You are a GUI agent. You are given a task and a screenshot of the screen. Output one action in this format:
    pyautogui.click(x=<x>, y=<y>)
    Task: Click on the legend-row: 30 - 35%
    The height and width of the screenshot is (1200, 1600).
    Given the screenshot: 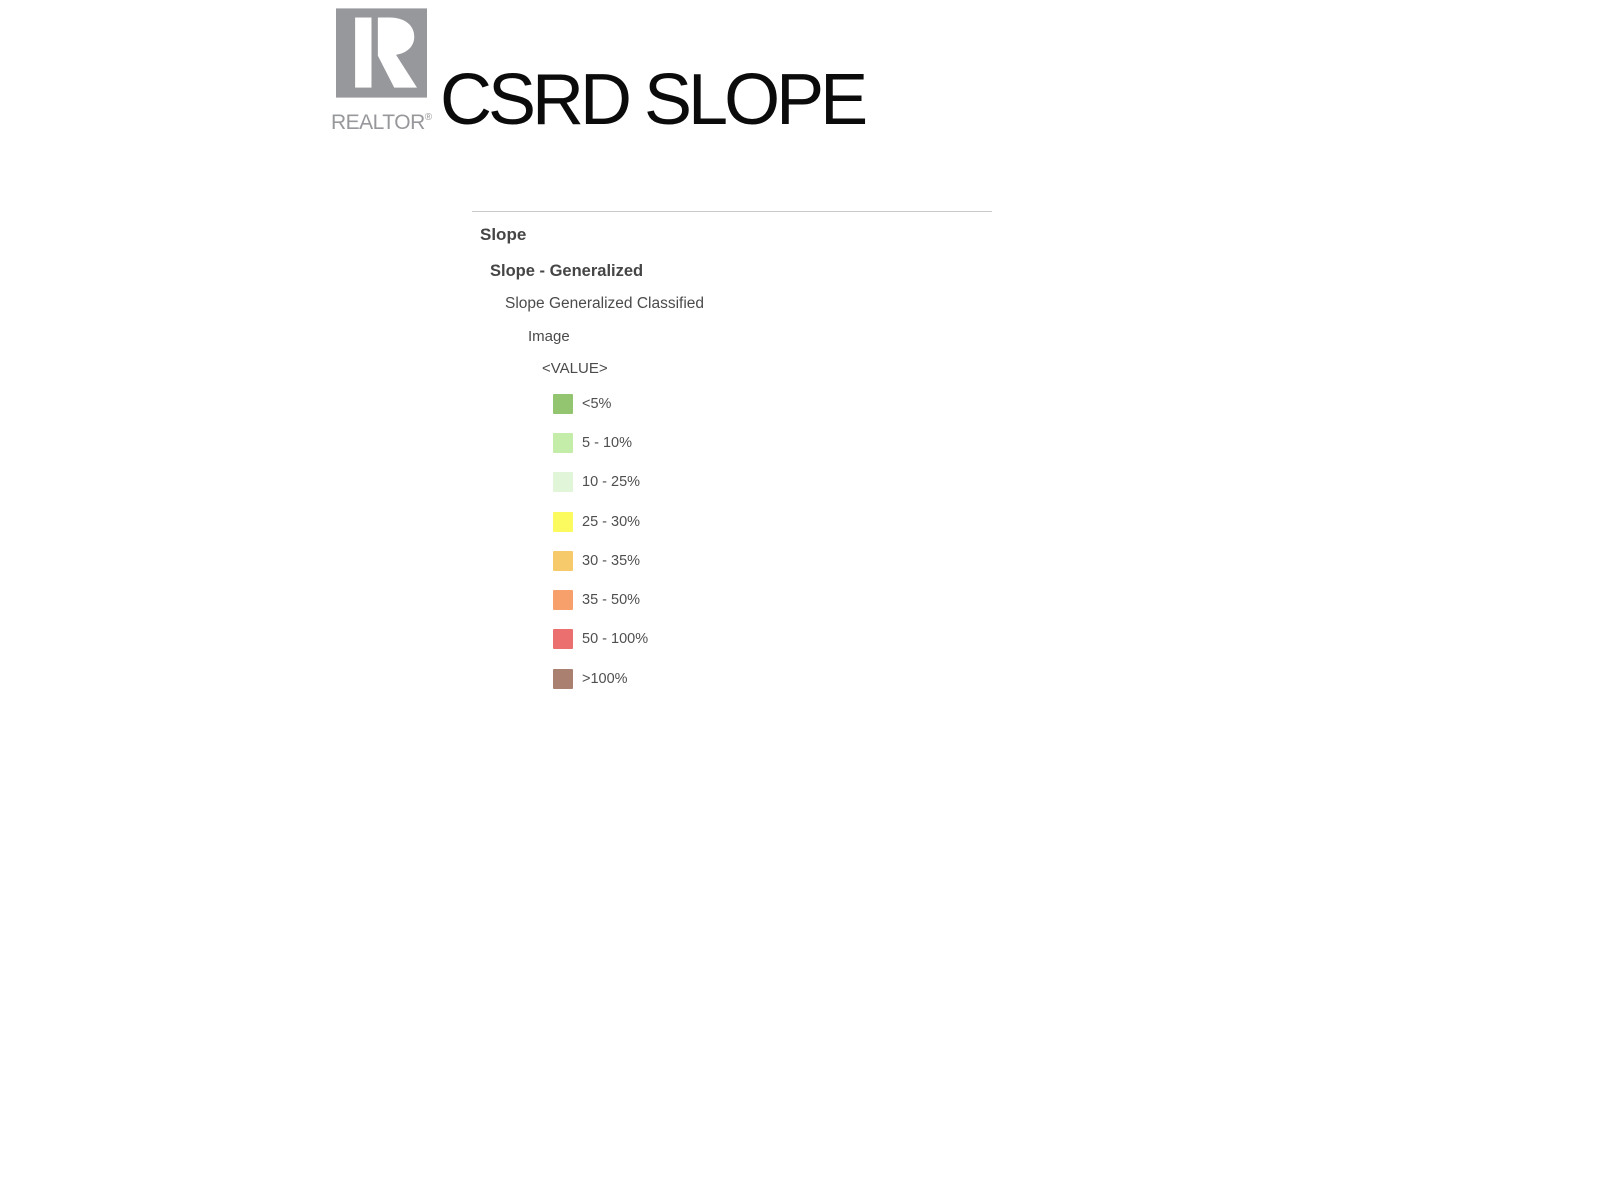 What is the action you would take?
    pyautogui.click(x=732, y=560)
    